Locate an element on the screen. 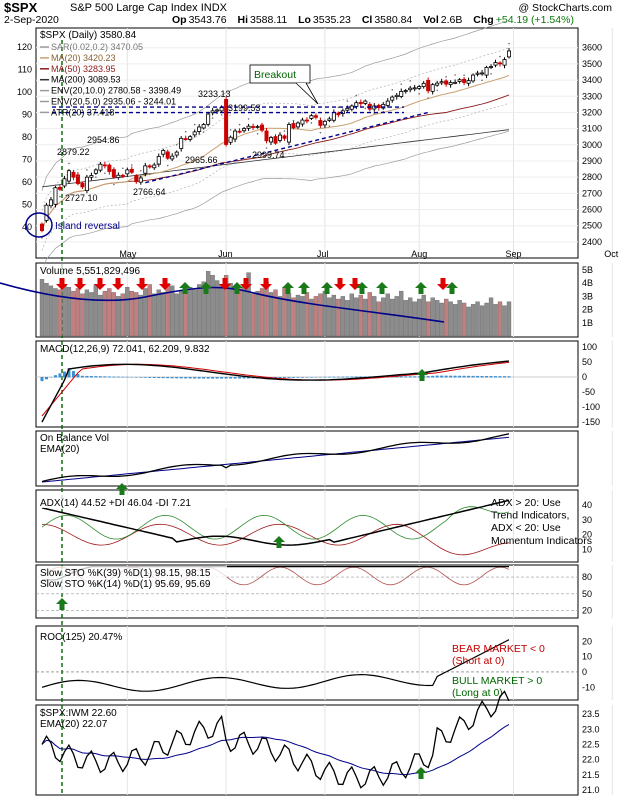  sma20-line is located at coordinates (275, 152).